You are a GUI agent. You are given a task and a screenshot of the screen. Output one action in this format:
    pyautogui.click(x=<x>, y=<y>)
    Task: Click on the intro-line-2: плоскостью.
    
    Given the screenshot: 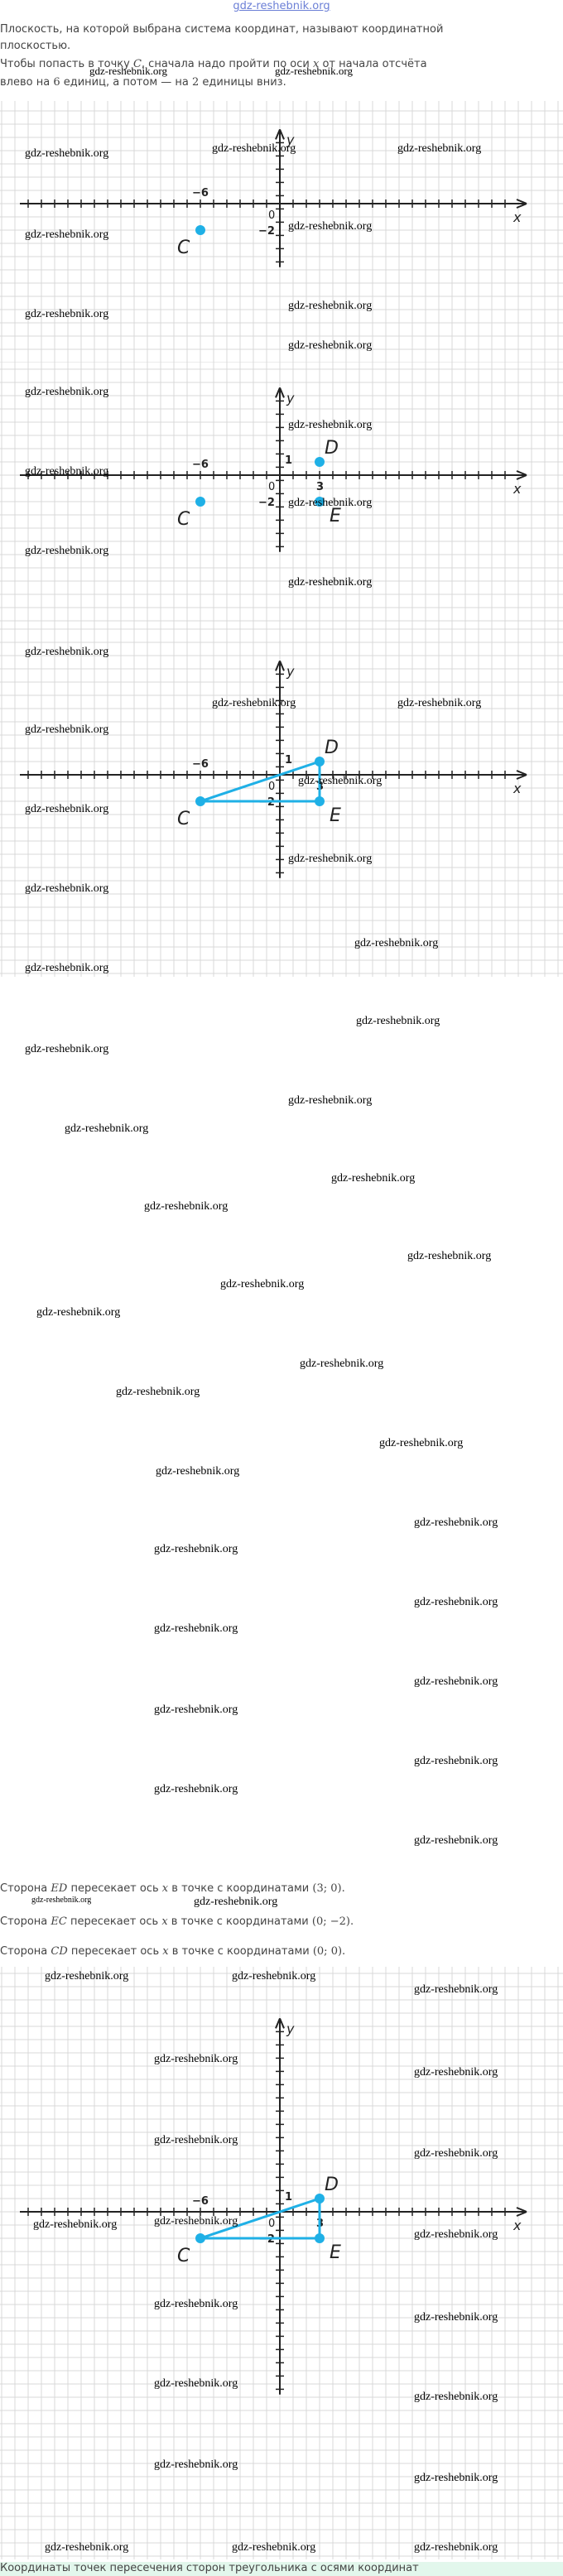 What is the action you would take?
    pyautogui.click(x=281, y=46)
    